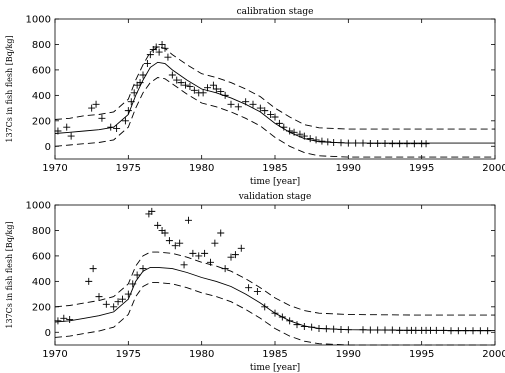 This screenshot has width=505, height=373. Describe the element at coordinates (275, 197) in the screenshot. I see `chart-title: validation stage` at that location.